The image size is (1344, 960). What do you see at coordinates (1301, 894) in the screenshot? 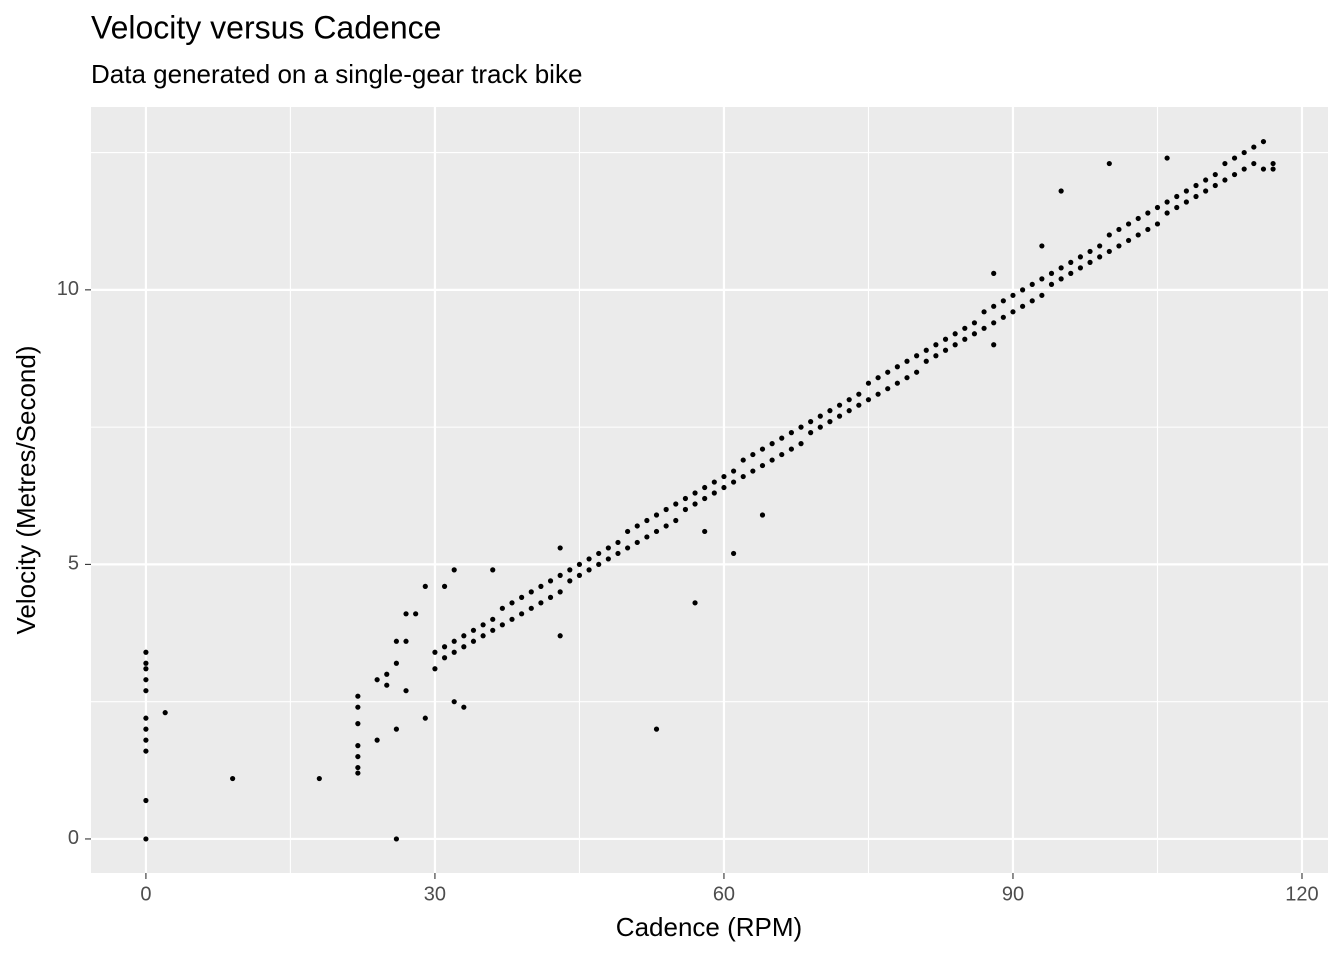
I see `x-tick-label: 120` at bounding box center [1301, 894].